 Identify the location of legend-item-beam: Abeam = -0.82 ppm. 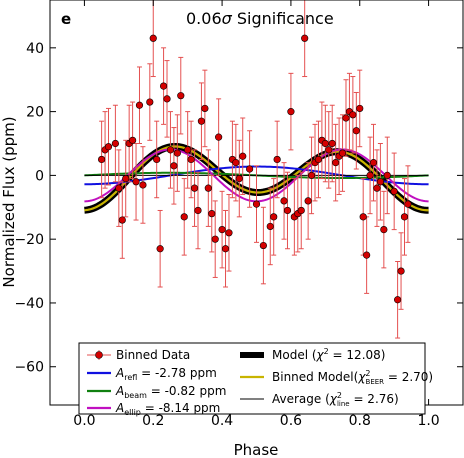
(156, 392).